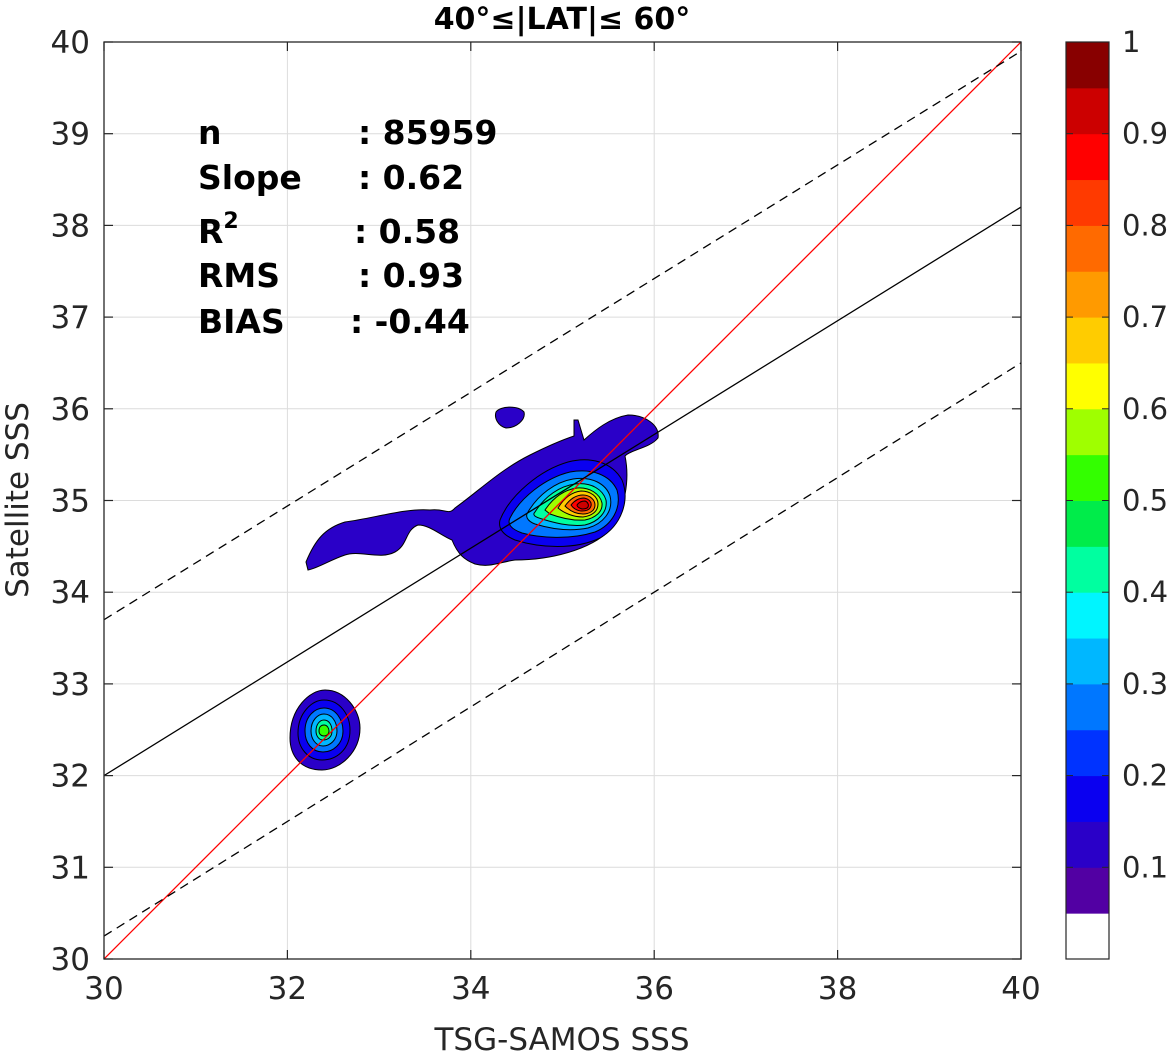 This screenshot has height=1055, width=1172. I want to click on colorbar-tick-label: 0.6, so click(1145, 409).